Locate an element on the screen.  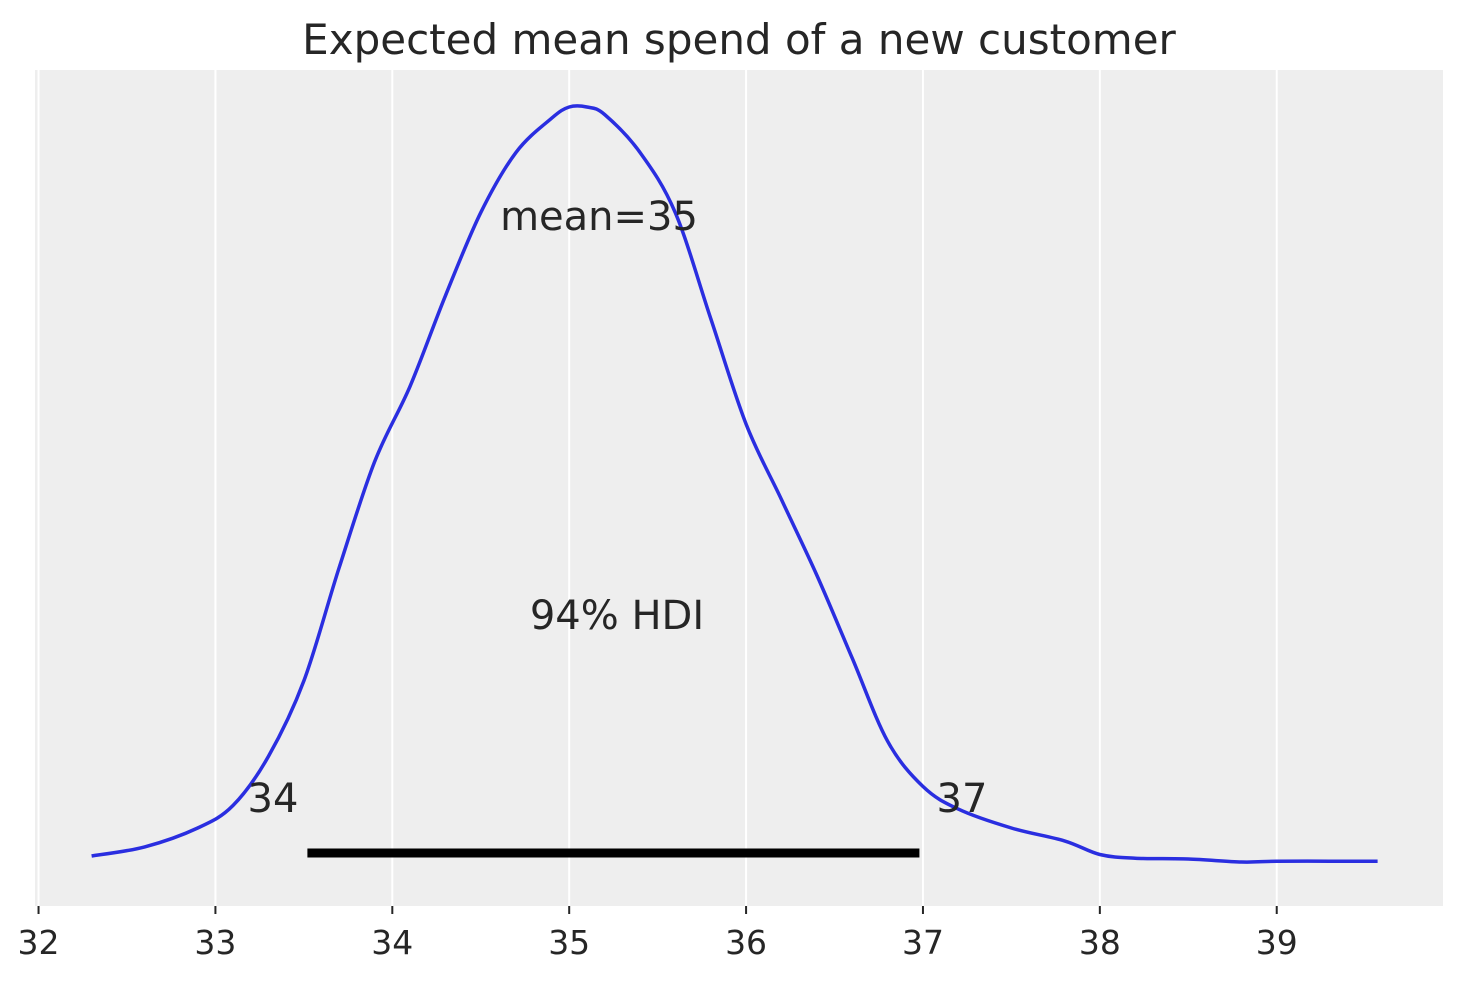
mean-annotation: mean=35 is located at coordinates (599, 217).